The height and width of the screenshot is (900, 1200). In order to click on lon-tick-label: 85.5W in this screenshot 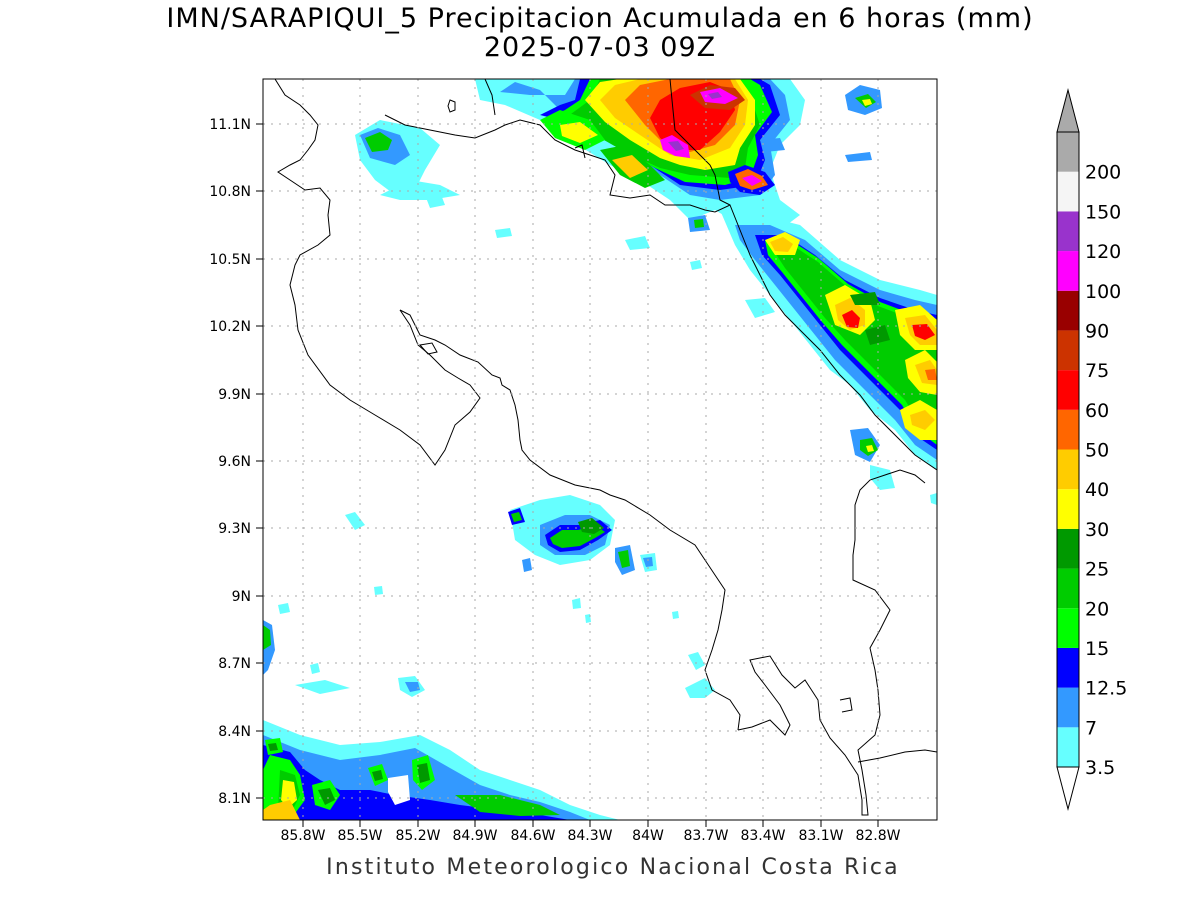, I will do `click(359, 836)`.